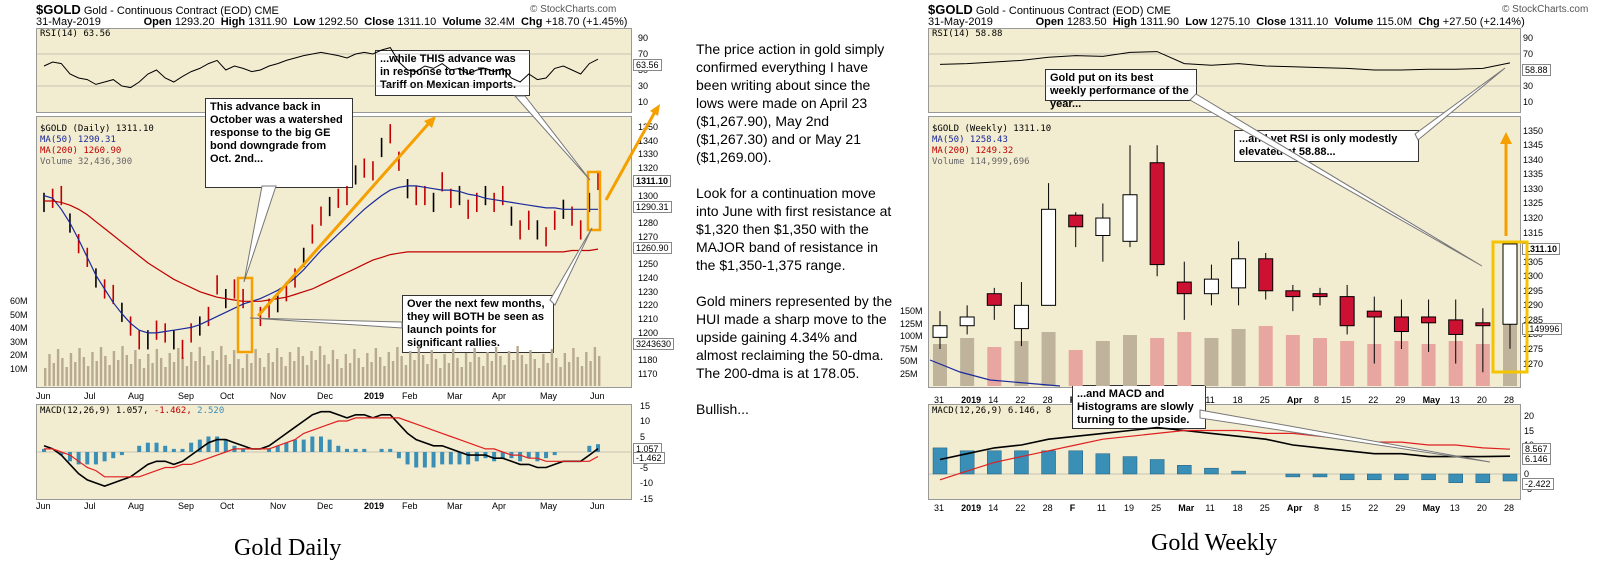 The image size is (1616, 582). What do you see at coordinates (19, 355) in the screenshot?
I see `daily-volume-tick: 20M` at bounding box center [19, 355].